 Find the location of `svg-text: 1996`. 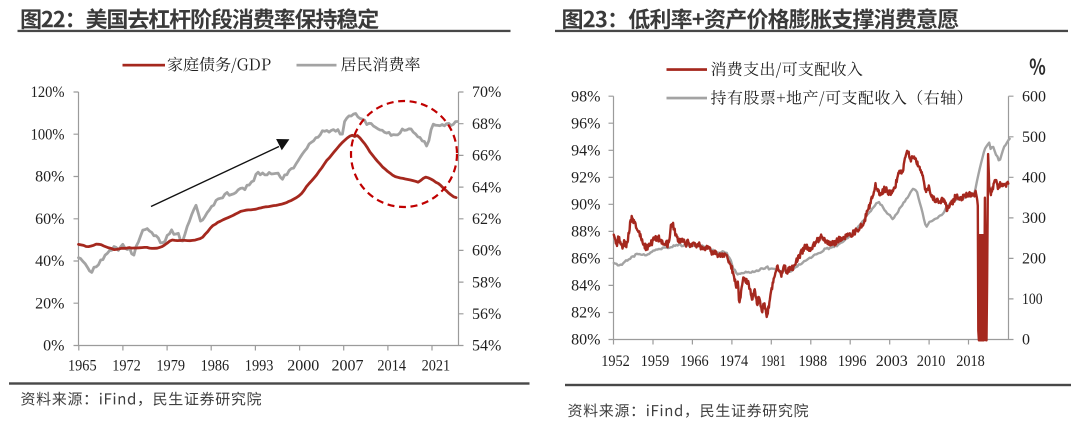

svg-text: 1996 is located at coordinates (852, 361).